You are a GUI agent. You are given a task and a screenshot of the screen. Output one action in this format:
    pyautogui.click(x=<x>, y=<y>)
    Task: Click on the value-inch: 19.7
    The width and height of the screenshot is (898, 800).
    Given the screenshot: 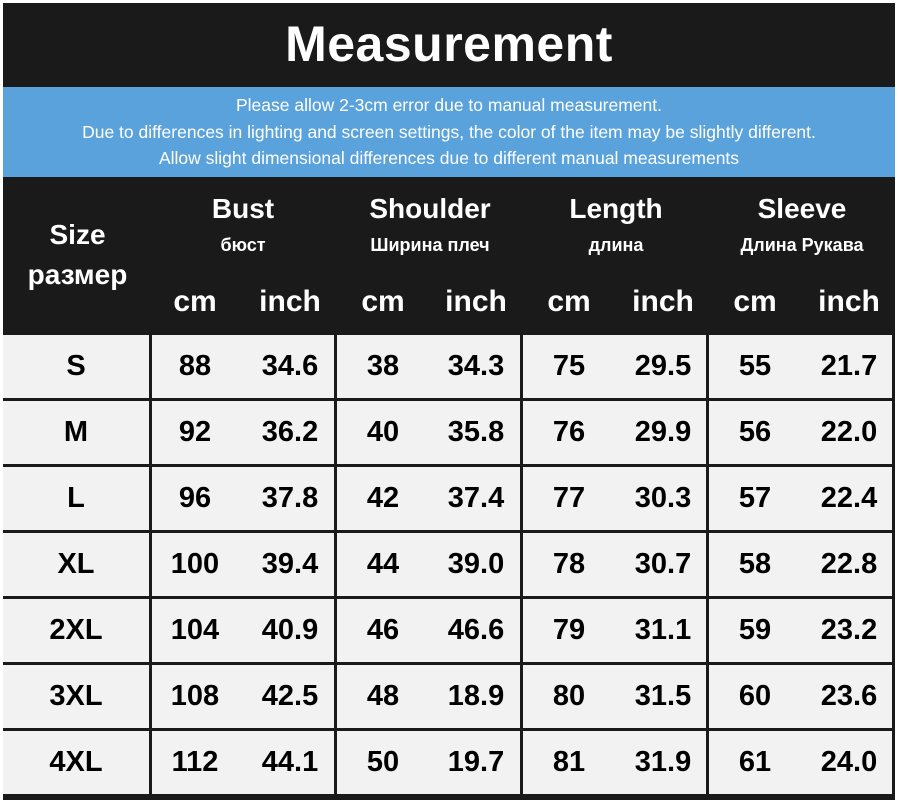 What is the action you would take?
    pyautogui.click(x=476, y=762)
    